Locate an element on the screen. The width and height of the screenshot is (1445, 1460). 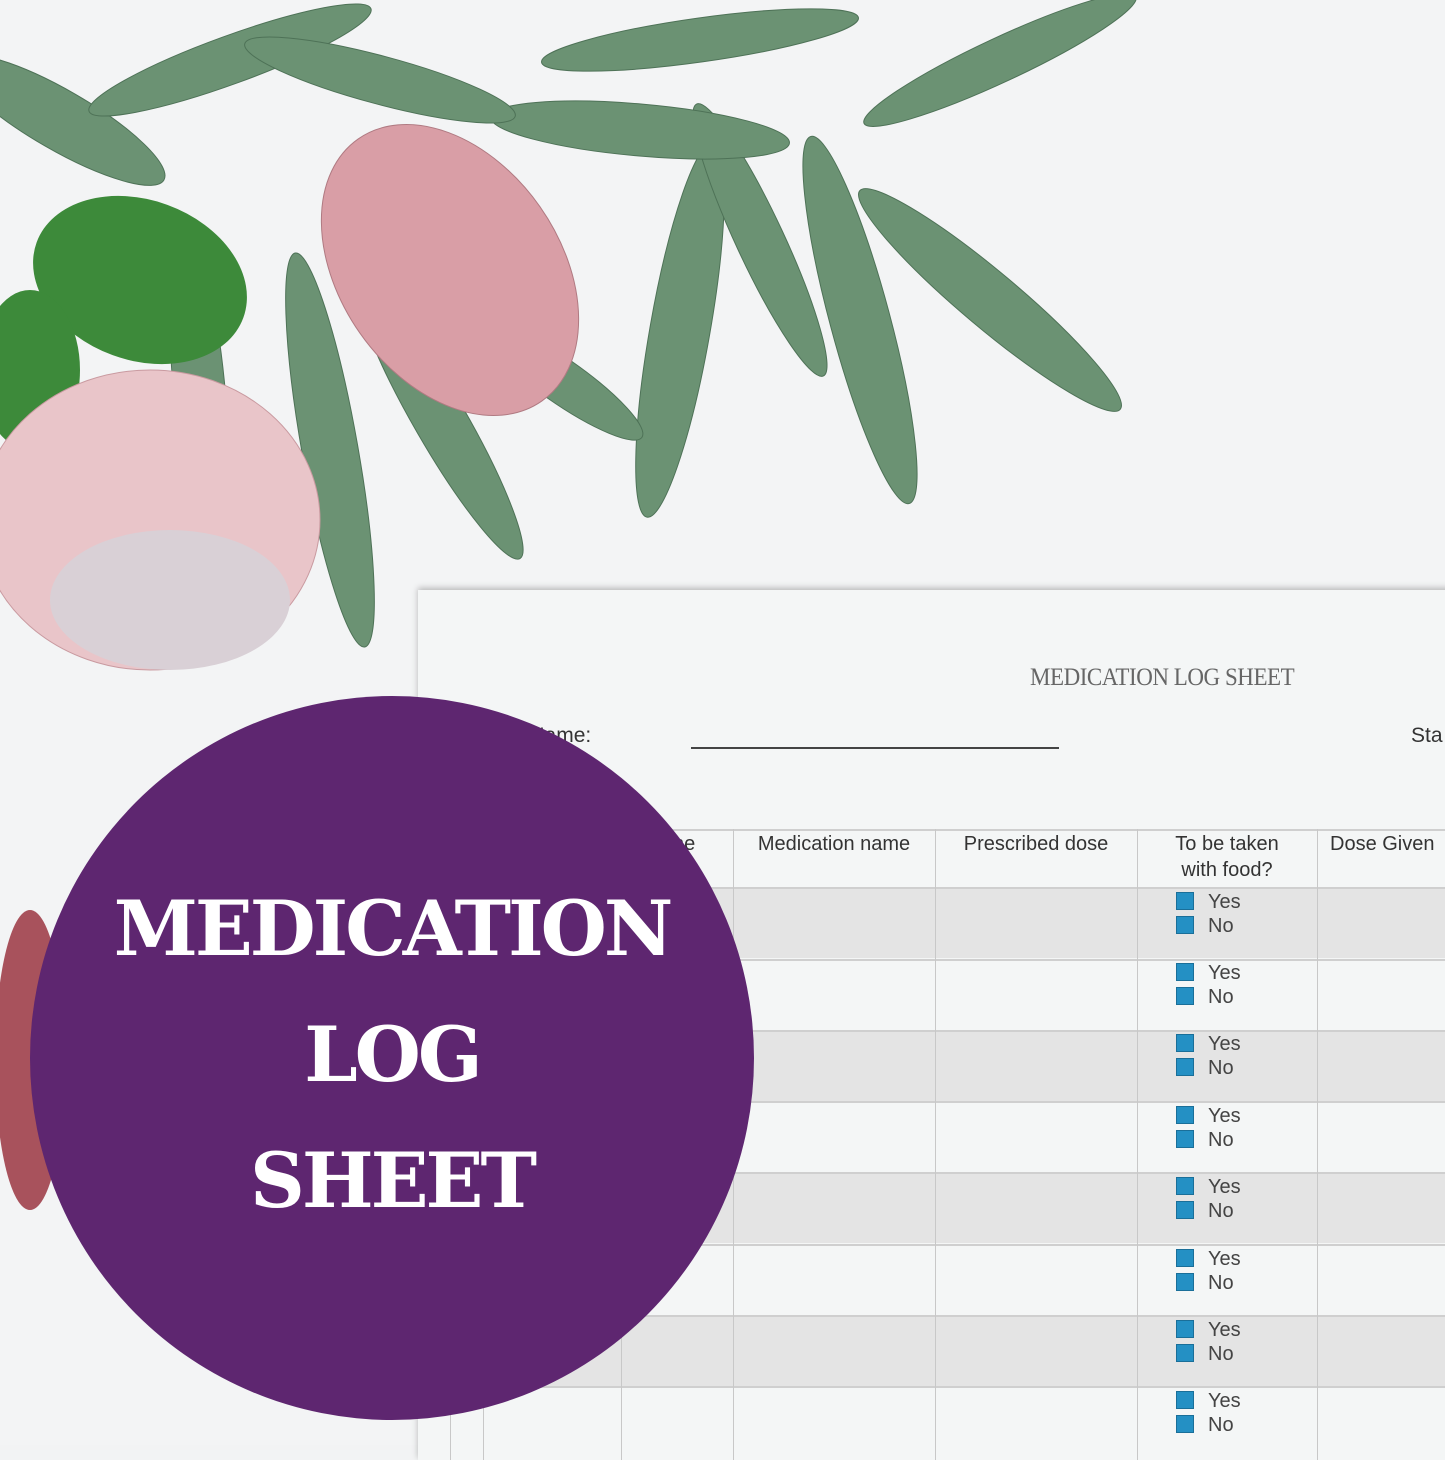
column-header-with-food: To be taken with food? is located at coordinates (1227, 857).